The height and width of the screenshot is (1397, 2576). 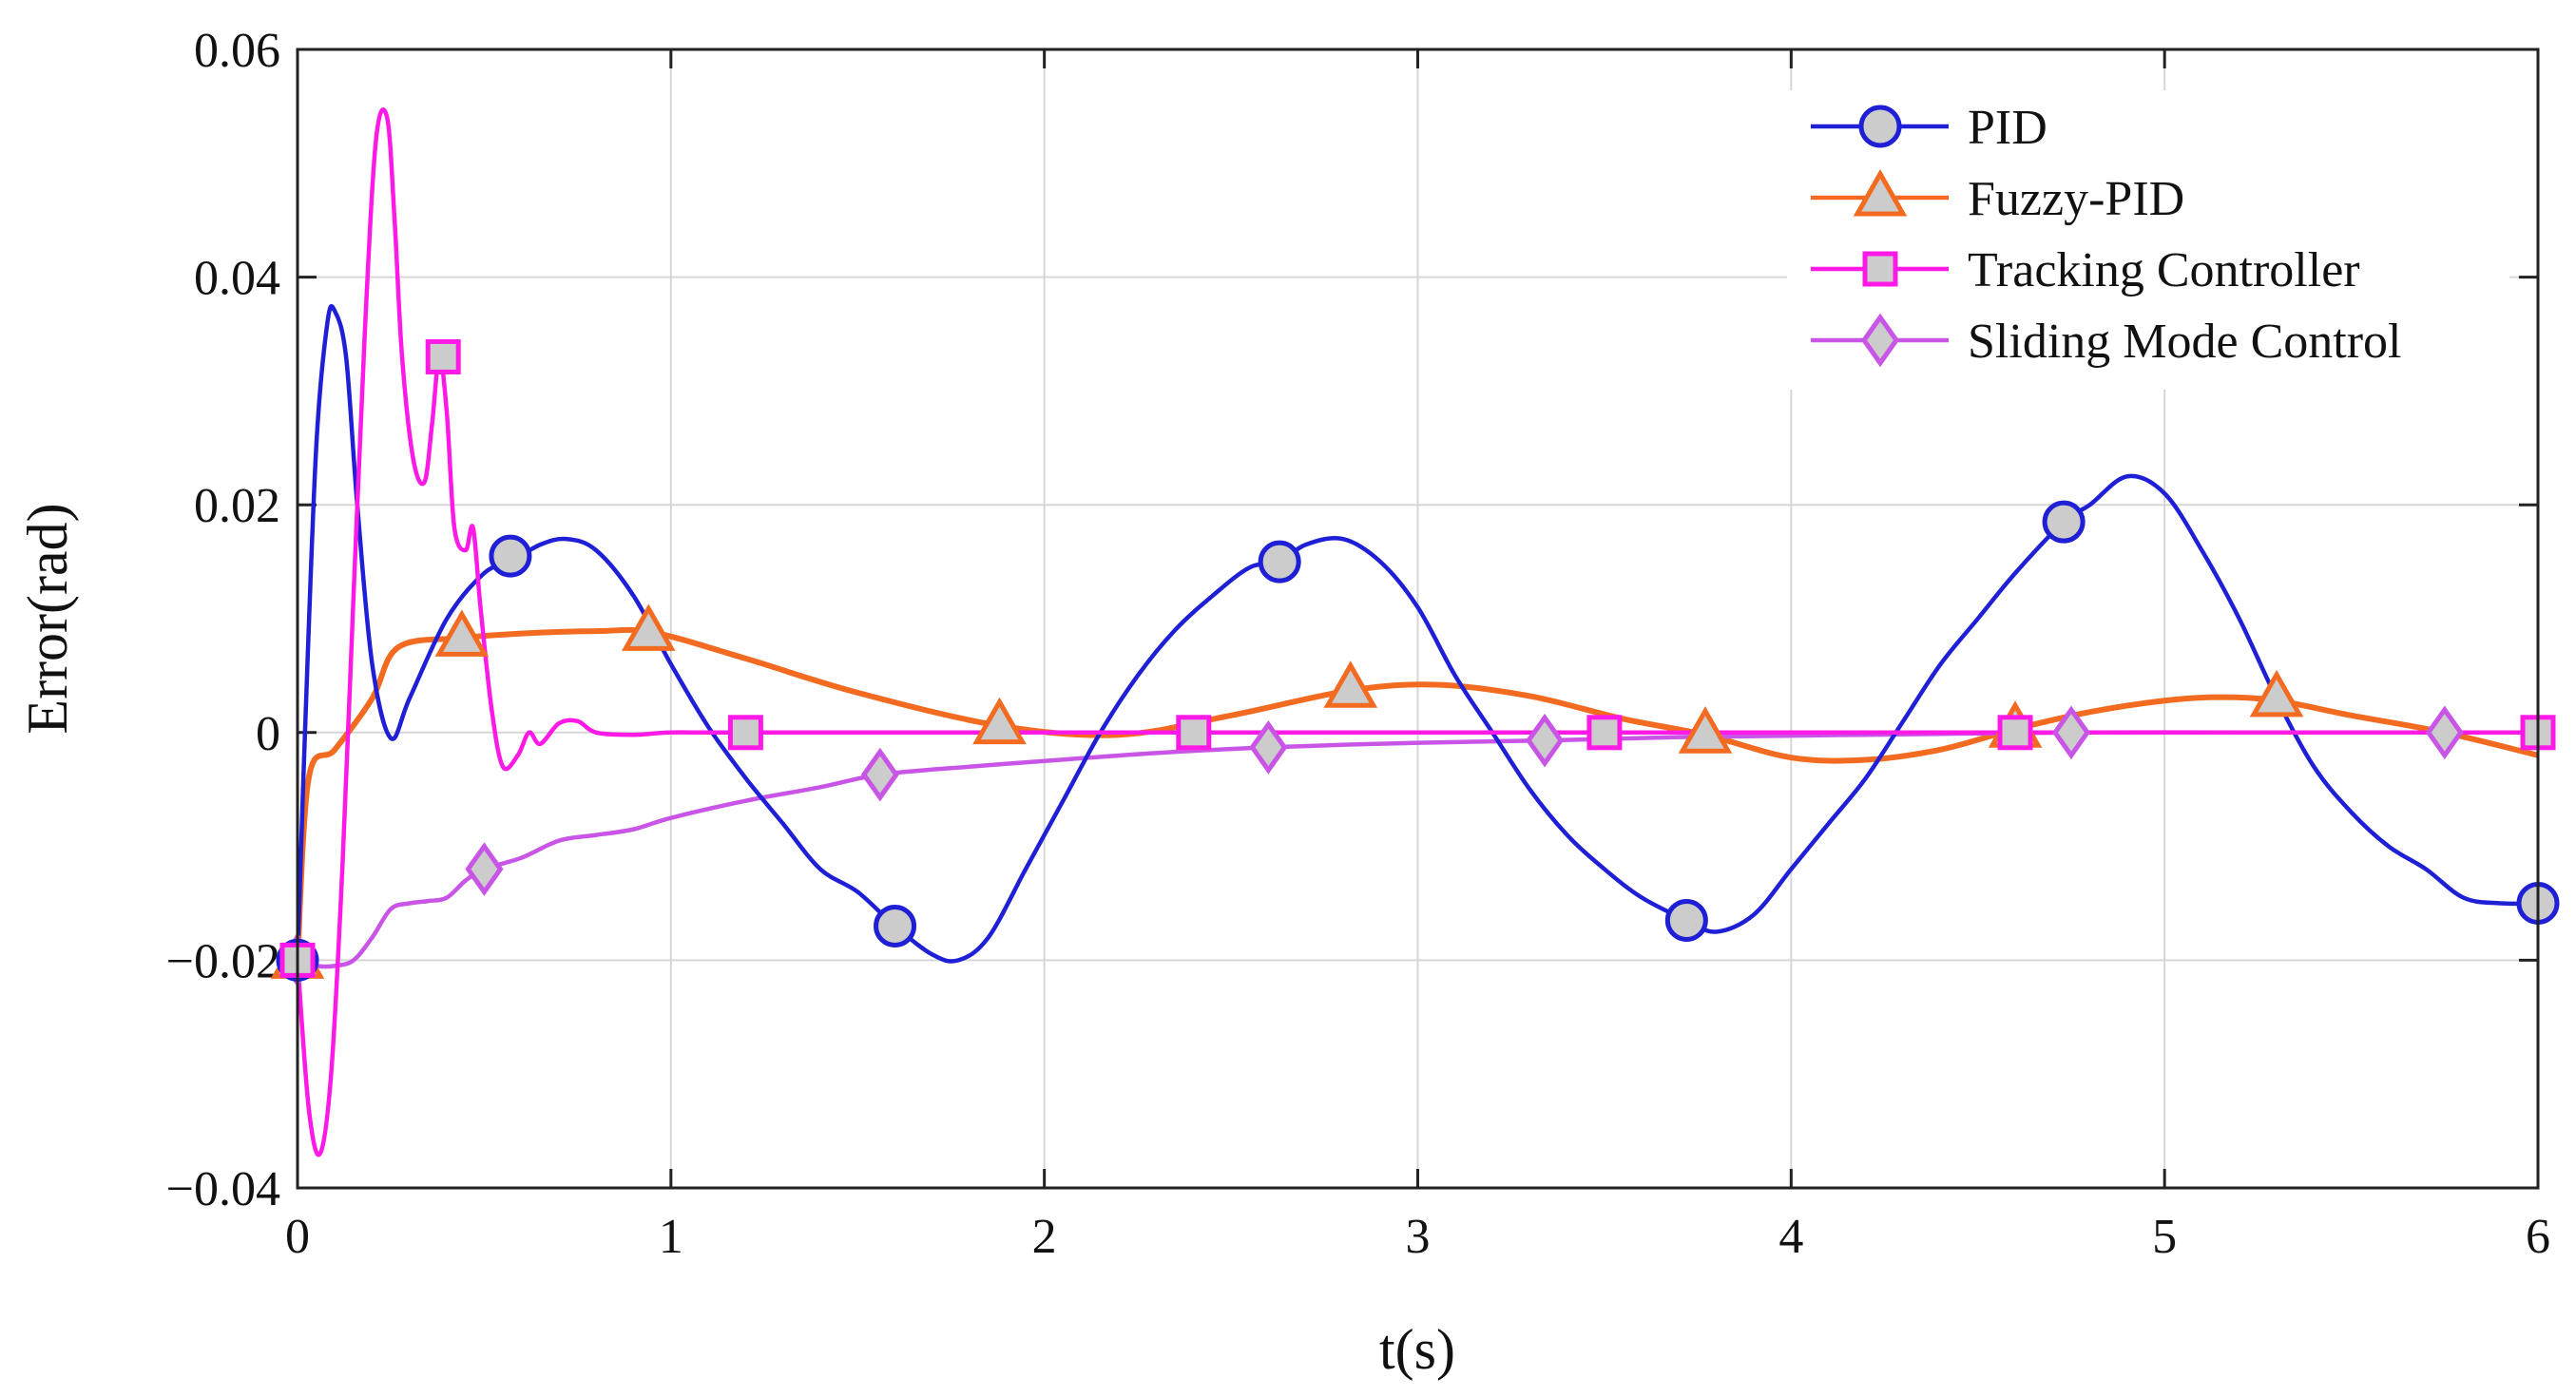 What do you see at coordinates (1417, 1349) in the screenshot?
I see `x-axis-label: t(s)` at bounding box center [1417, 1349].